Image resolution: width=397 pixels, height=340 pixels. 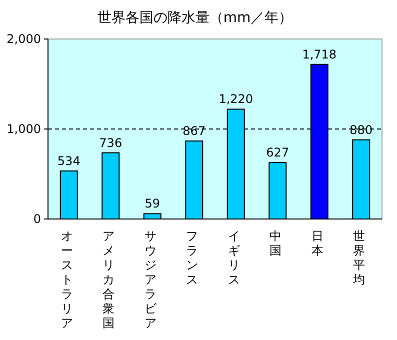 What do you see at coordinates (152, 203) in the screenshot?
I see `data-label: 59` at bounding box center [152, 203].